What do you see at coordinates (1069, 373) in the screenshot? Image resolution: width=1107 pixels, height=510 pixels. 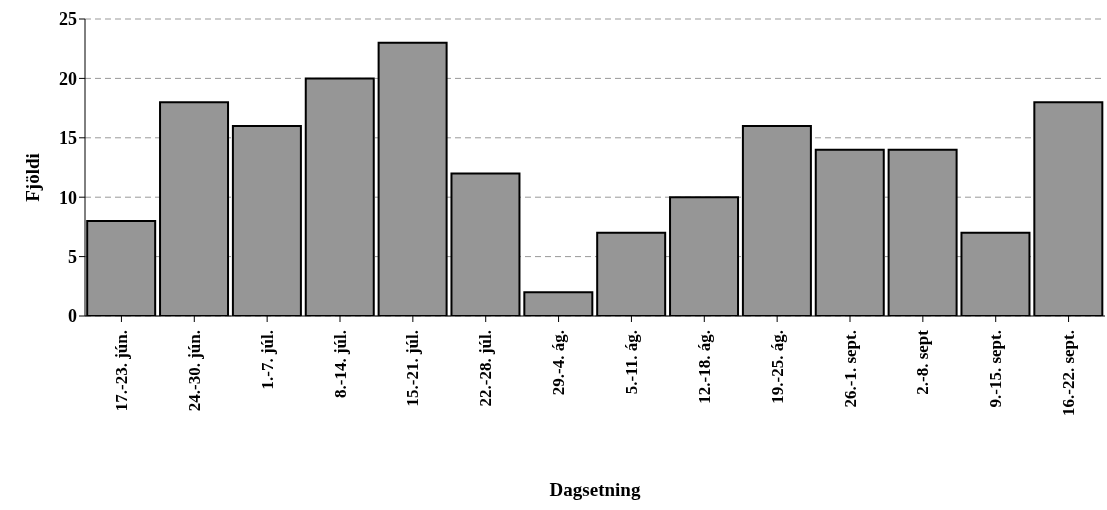 I see `x-tick-label: 16.-22. sept.` at bounding box center [1069, 373].